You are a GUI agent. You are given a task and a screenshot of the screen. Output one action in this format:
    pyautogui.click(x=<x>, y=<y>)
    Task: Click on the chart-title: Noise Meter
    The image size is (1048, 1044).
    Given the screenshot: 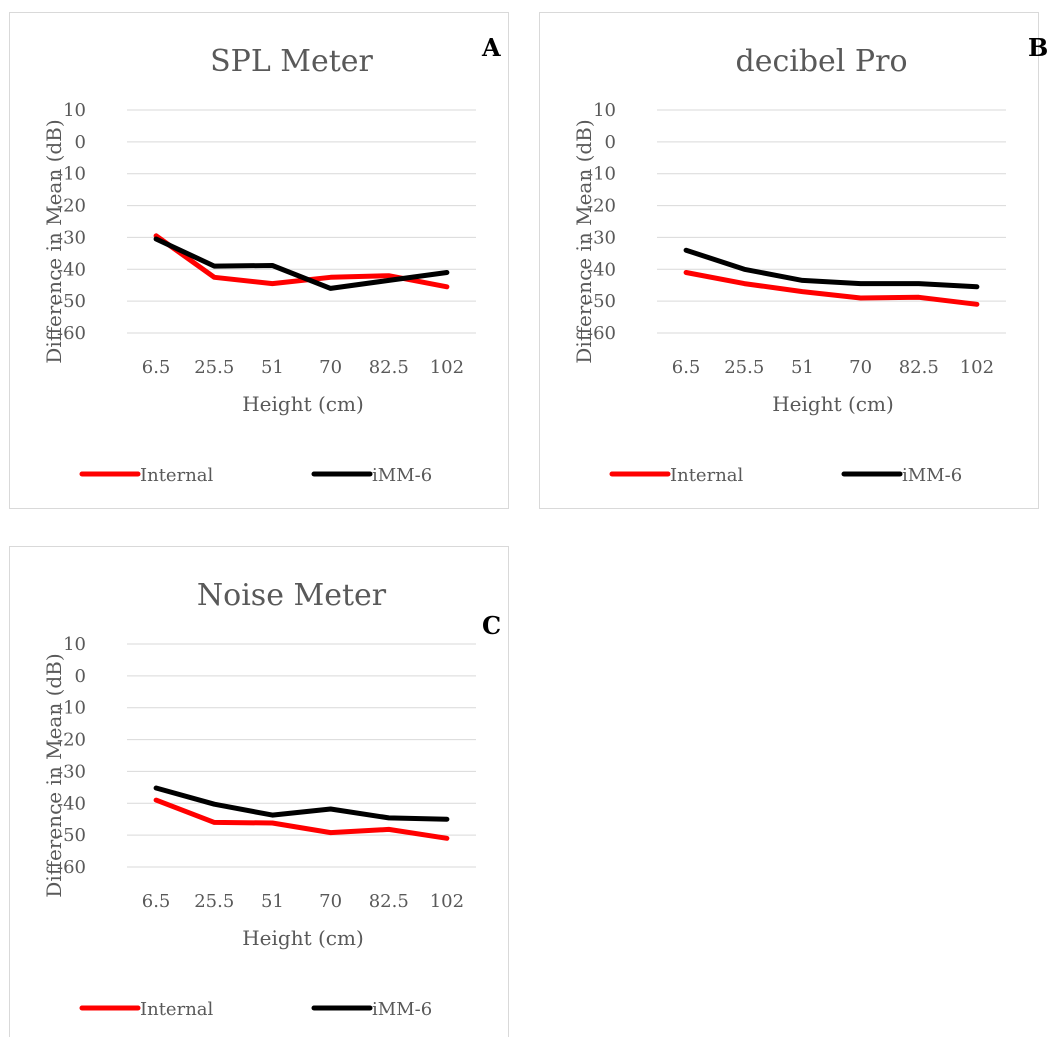 What is the action you would take?
    pyautogui.click(x=292, y=595)
    